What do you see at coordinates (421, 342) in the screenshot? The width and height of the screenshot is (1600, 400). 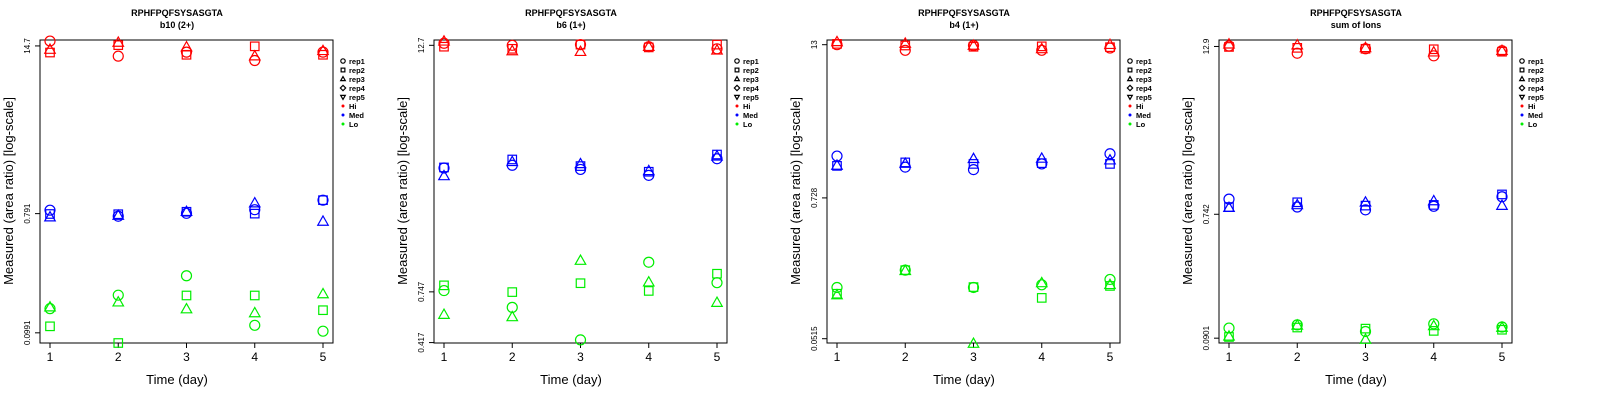 I see `y-tick-label: 0.417` at bounding box center [421, 342].